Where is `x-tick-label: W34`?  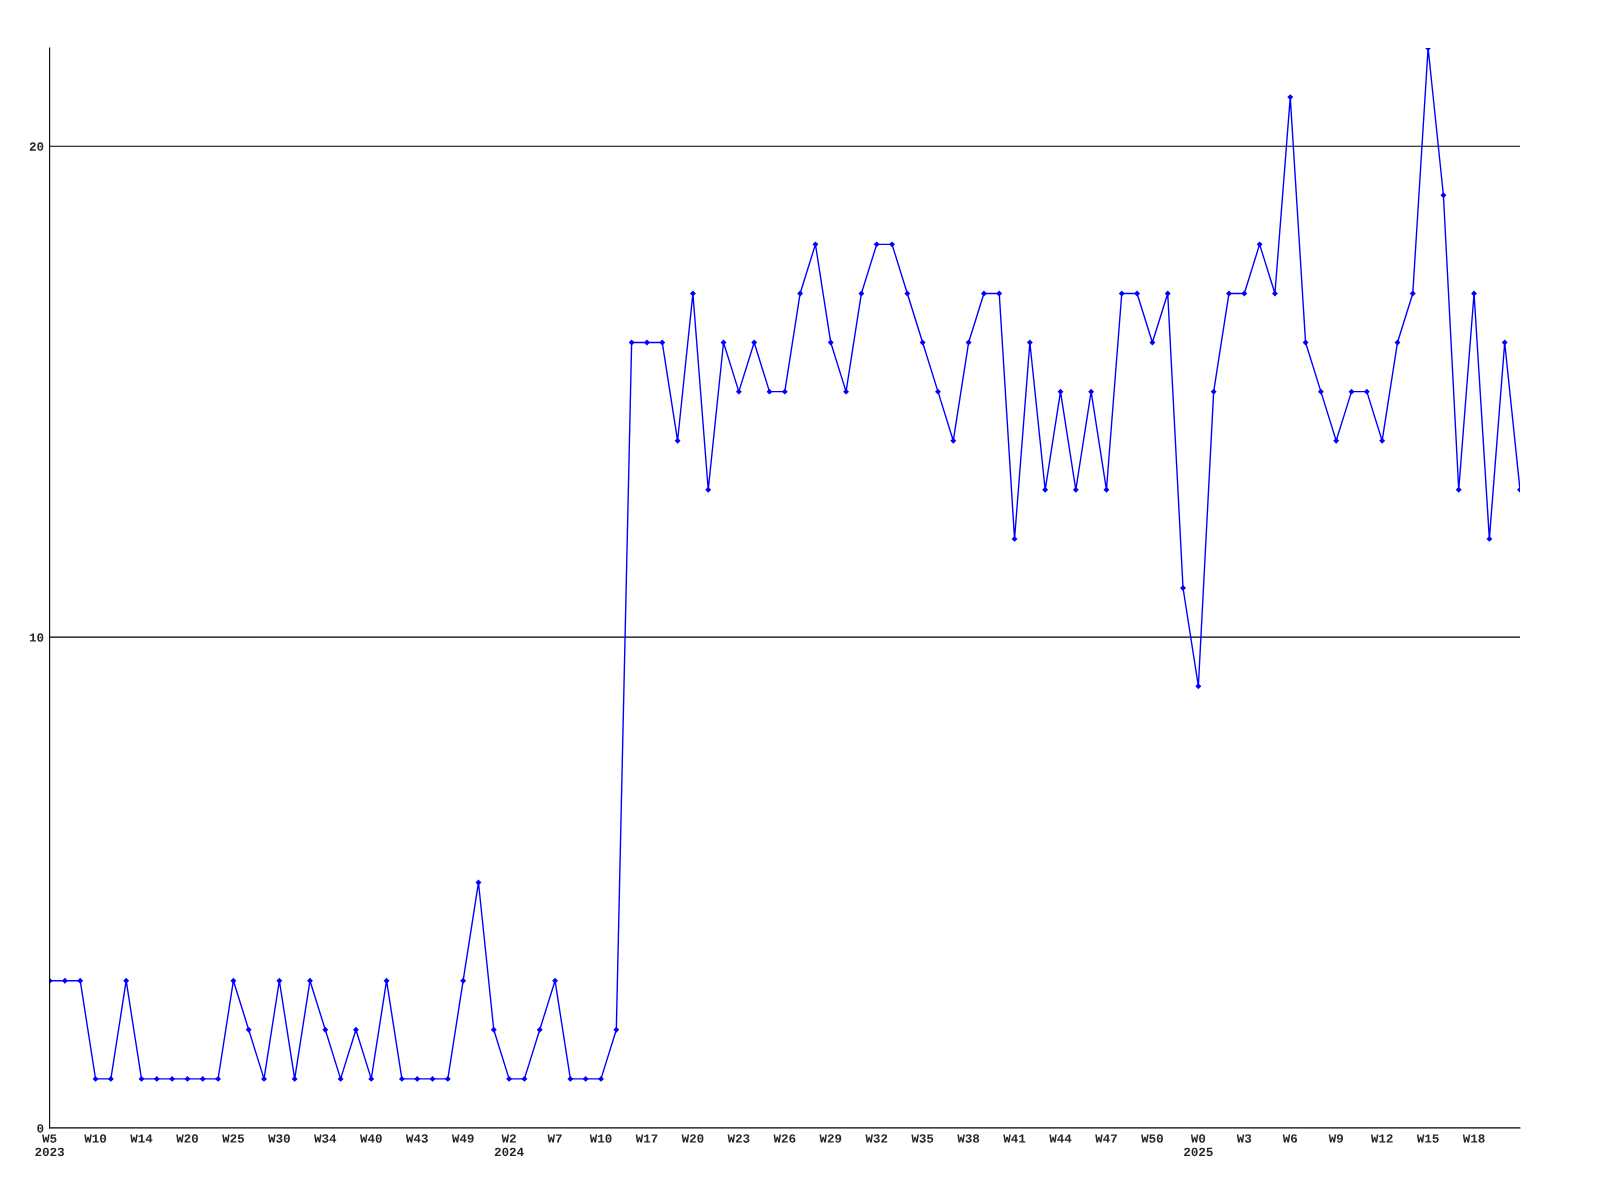 x-tick-label: W34 is located at coordinates (325, 1138).